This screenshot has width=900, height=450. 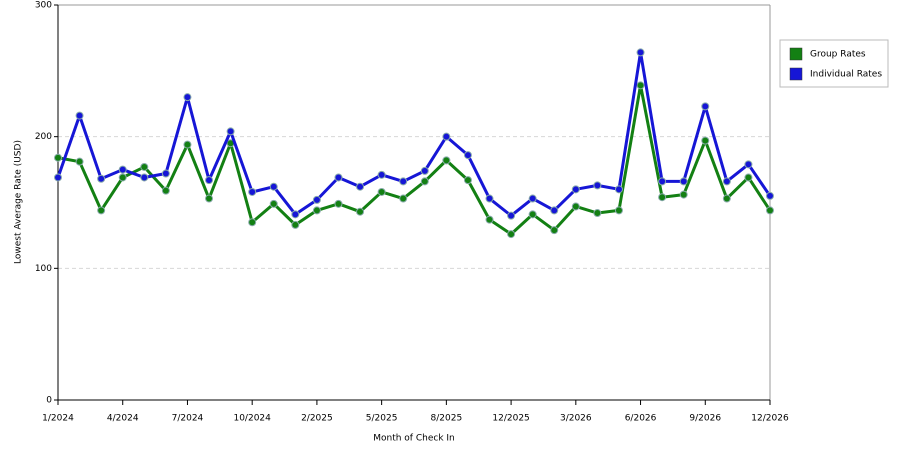 What do you see at coordinates (49, 401) in the screenshot?
I see `y-tick-label: 0` at bounding box center [49, 401].